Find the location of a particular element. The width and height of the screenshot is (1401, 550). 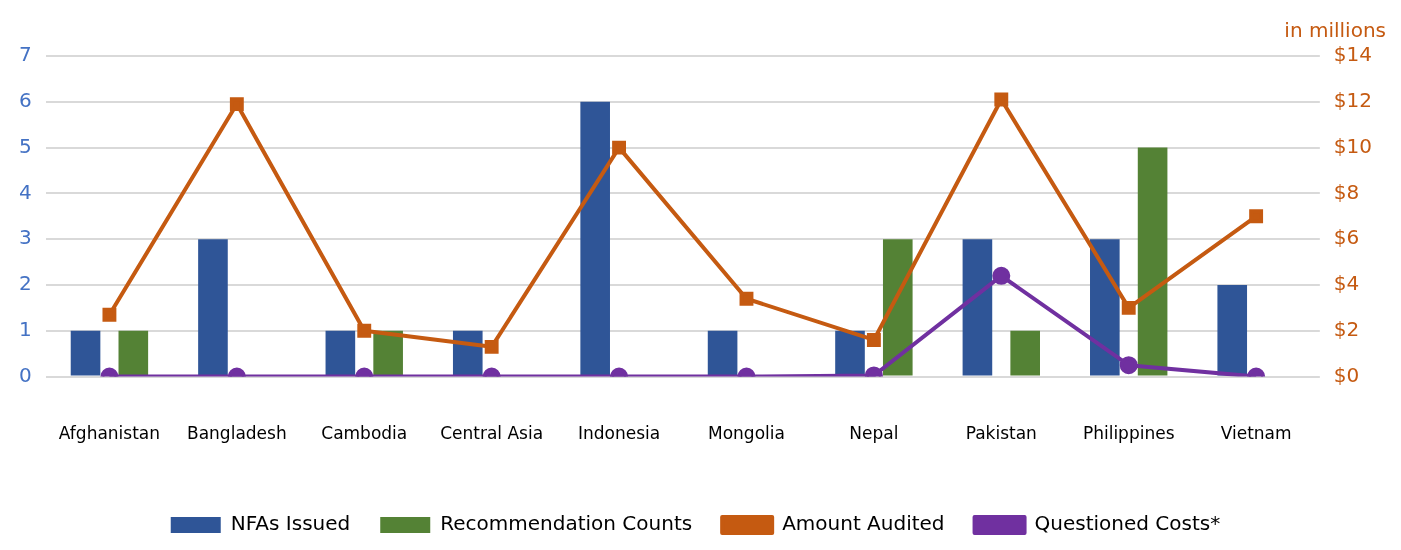

x-tick-label: Cambodia is located at coordinates (364, 433).